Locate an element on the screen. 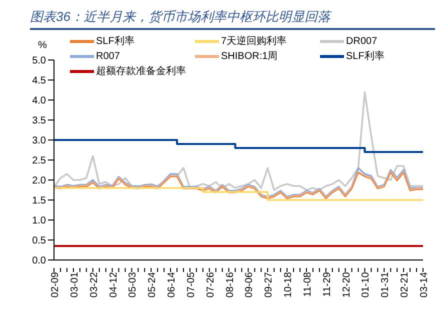  y-tick-label: 4.5 is located at coordinates (39, 81).